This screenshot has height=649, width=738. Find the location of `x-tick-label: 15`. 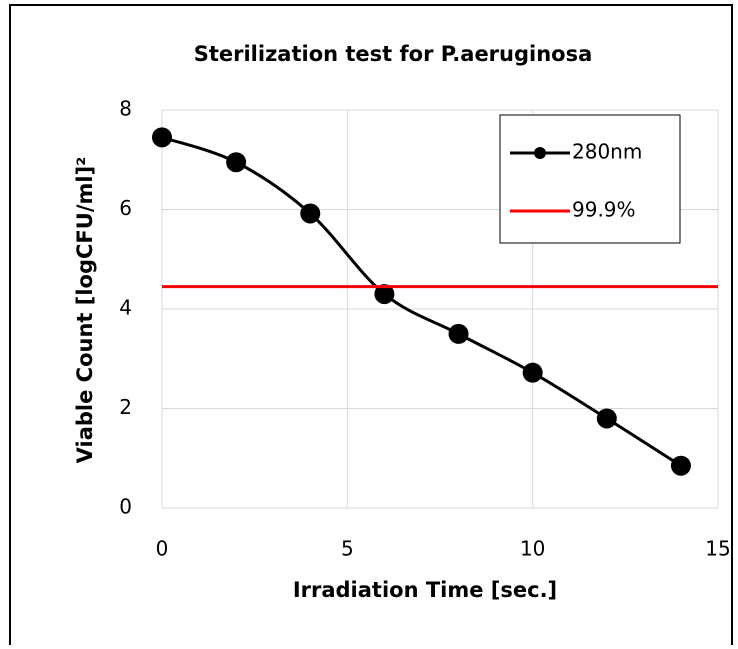

x-tick-label: 15 is located at coordinates (717, 549).